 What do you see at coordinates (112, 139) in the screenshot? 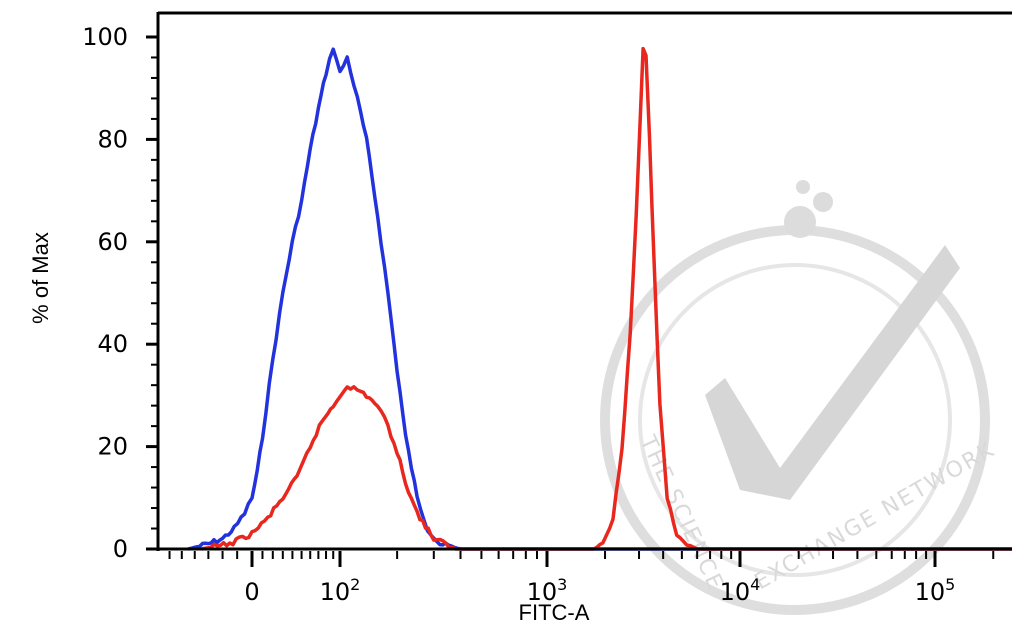
I see `y-tick-label: 80` at bounding box center [112, 139].